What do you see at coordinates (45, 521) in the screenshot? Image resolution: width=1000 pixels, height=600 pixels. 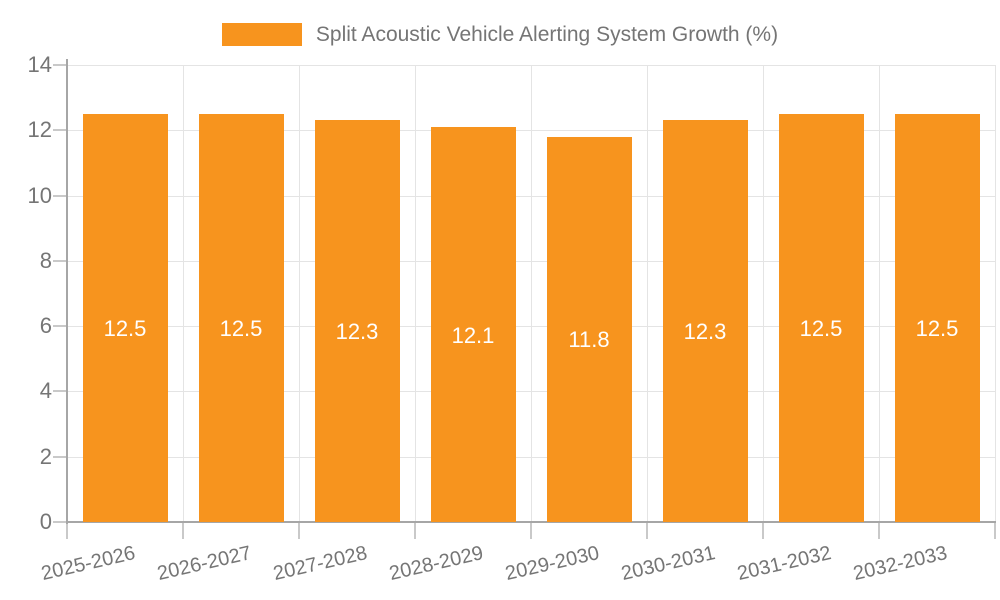 I see `y-tick-label: 0` at bounding box center [45, 521].